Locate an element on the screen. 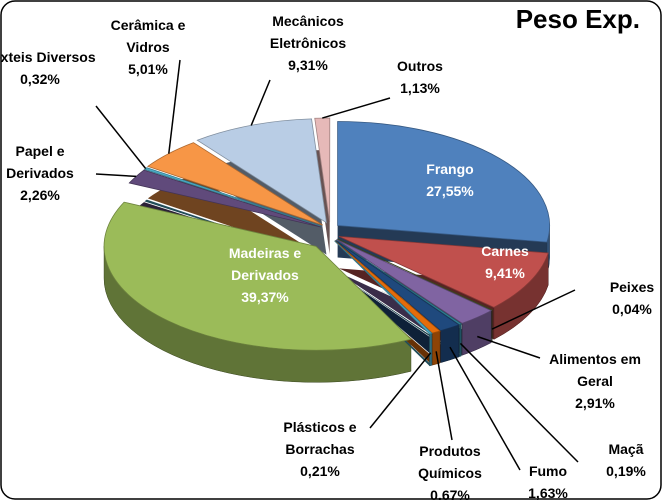  slice-name: Produtos Químicos is located at coordinates (450, 462).